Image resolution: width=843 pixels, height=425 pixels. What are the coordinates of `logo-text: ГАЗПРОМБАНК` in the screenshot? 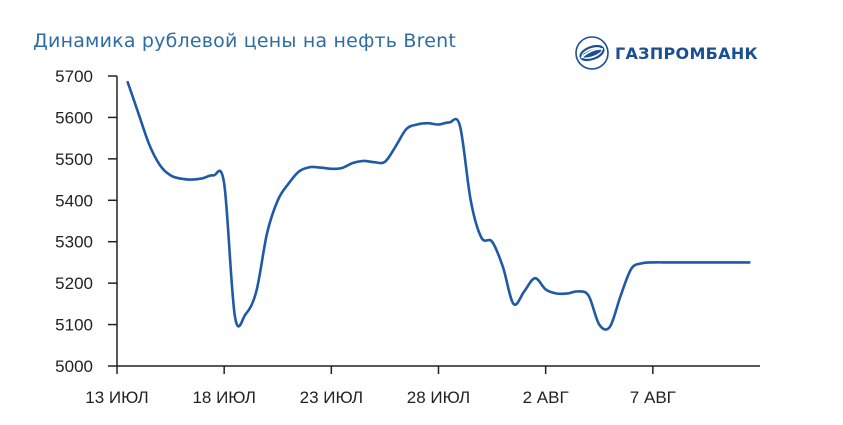 It's located at (686, 53).